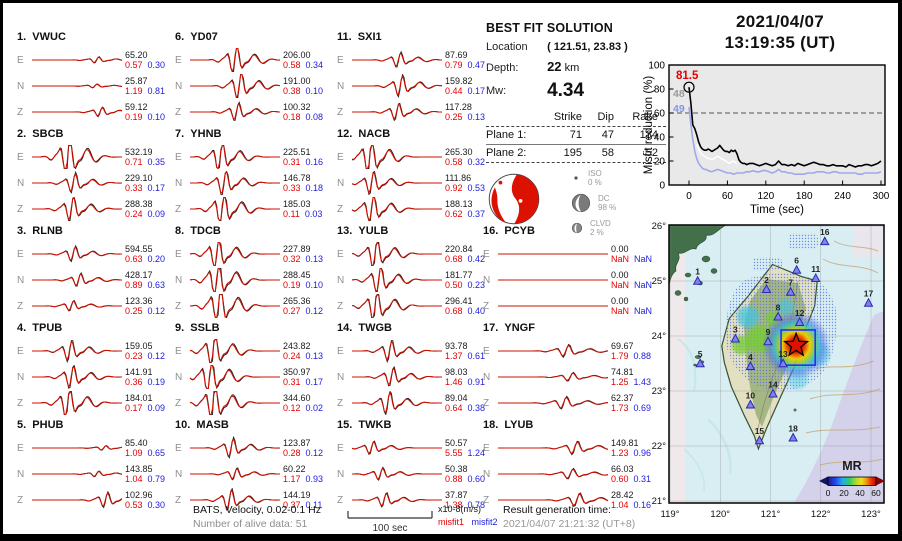 The height and width of the screenshot is (541, 902). What do you see at coordinates (605, 117) in the screenshot?
I see `col-dip: Dip` at bounding box center [605, 117].